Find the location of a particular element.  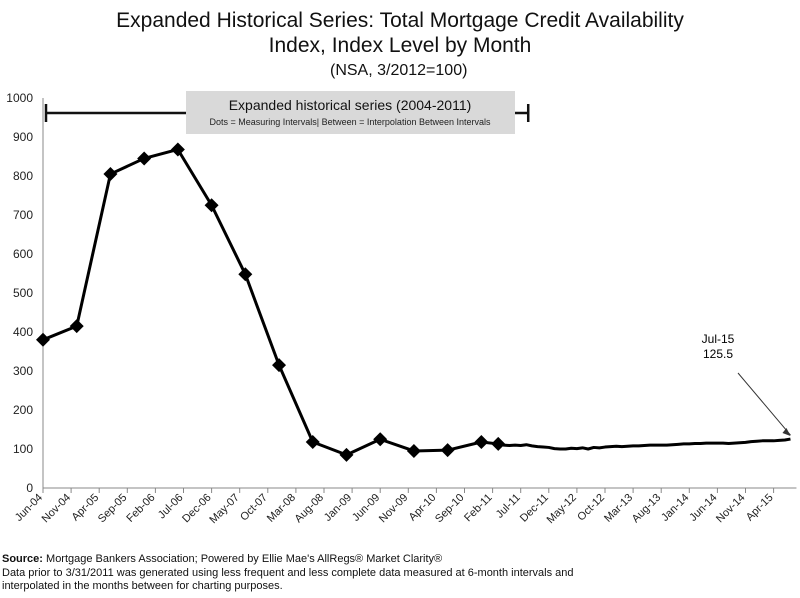

annotation-arrowhead is located at coordinates (786, 432).